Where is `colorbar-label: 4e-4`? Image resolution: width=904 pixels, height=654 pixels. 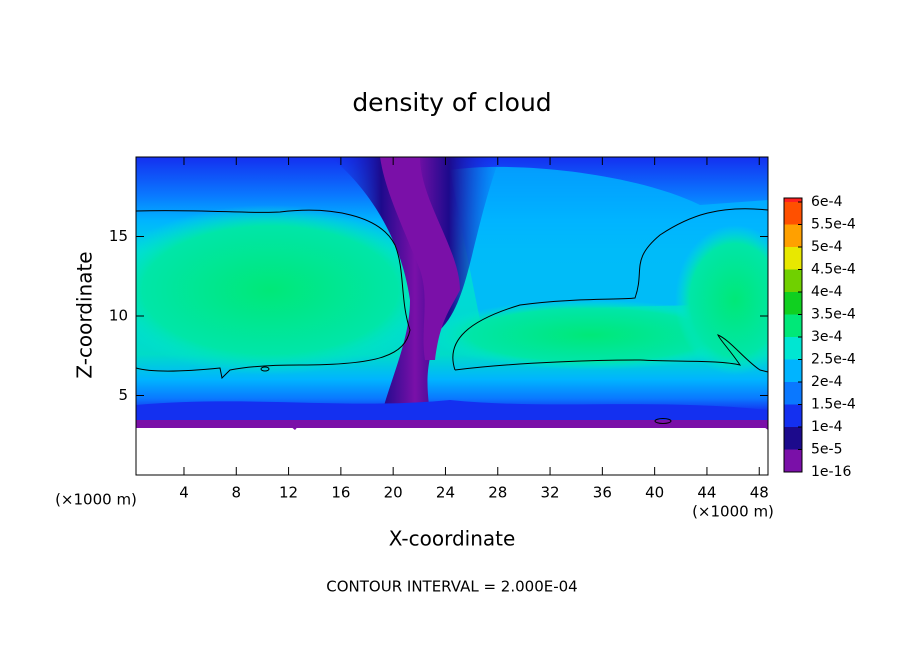 colorbar-label: 4e-4 is located at coordinates (827, 292).